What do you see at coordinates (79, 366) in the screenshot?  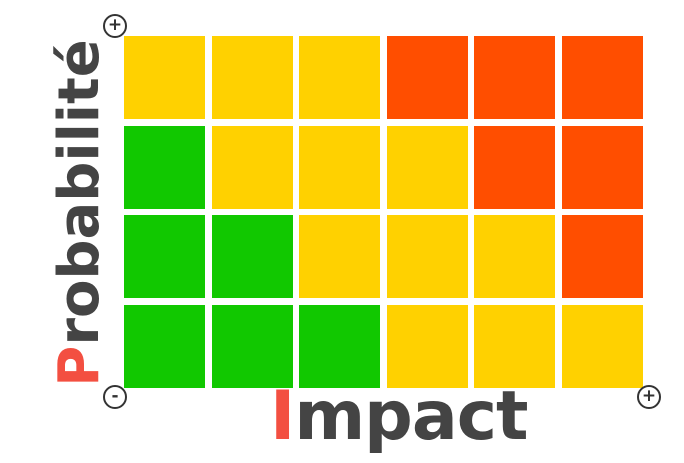 I see `y-axis-label-initial: P` at bounding box center [79, 366].